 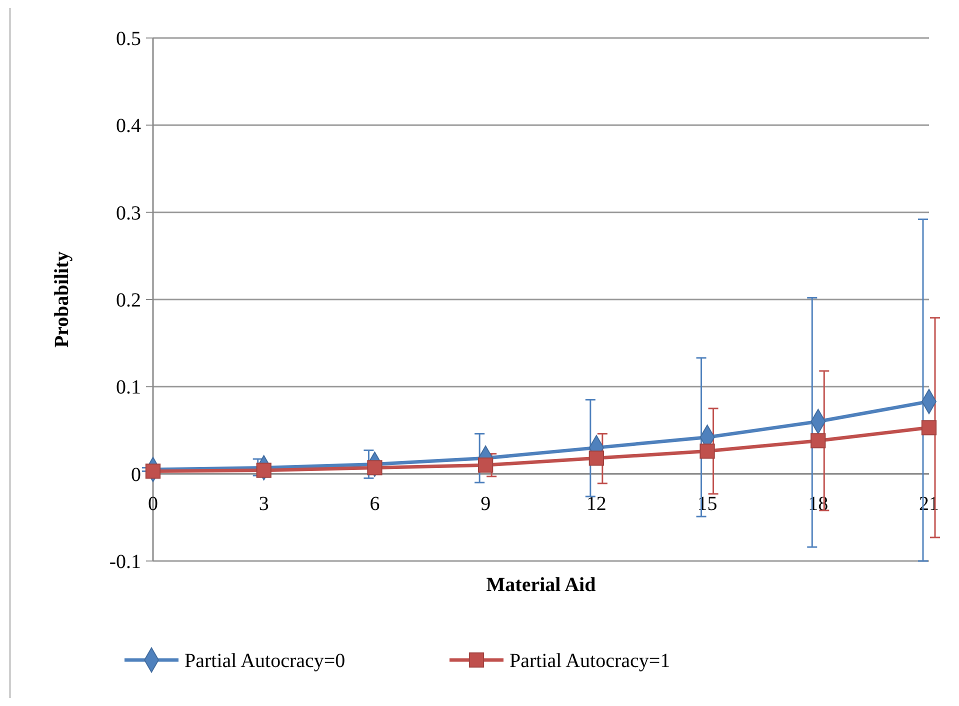 I want to click on x-tick-label: 3, so click(x=263, y=503).